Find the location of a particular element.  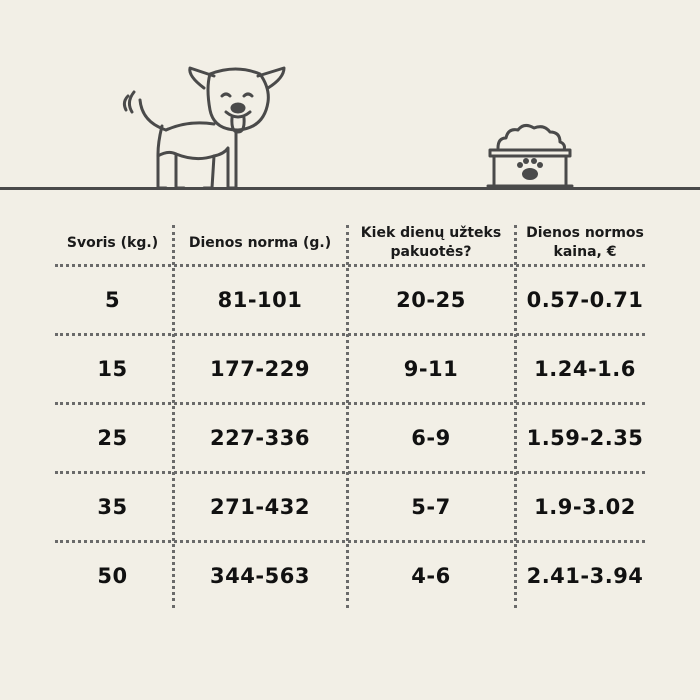

cell-daily-norm: 271-432 is located at coordinates (260, 507).